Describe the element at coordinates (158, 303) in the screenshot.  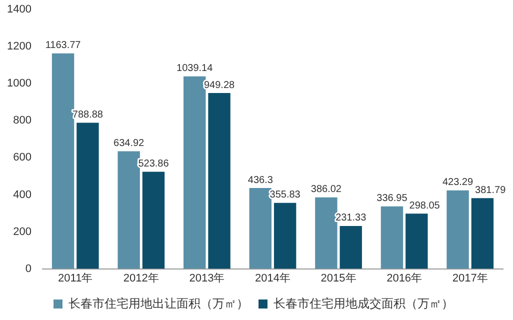
I see `legend-label: 长春市住宅用地出让面积（万㎡）` at that location.